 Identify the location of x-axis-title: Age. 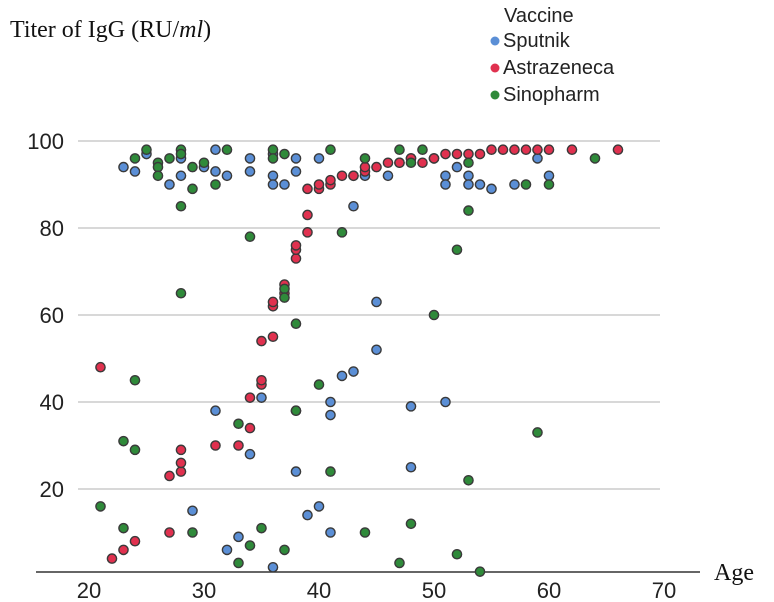
(734, 573).